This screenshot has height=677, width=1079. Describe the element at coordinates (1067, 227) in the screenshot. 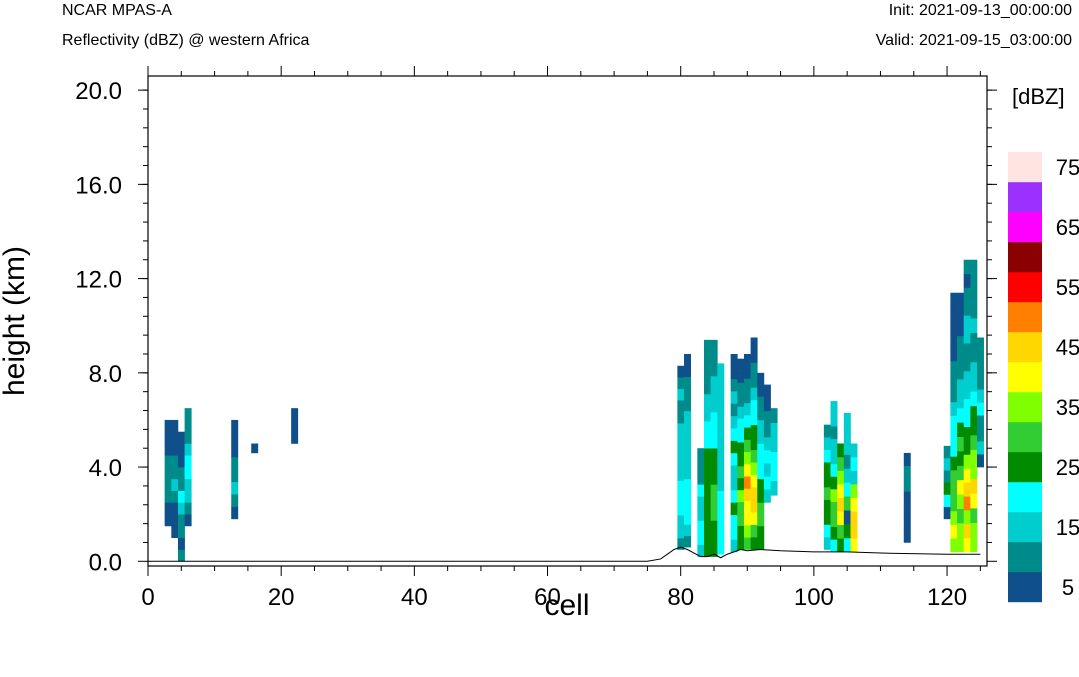

I see `colorbar-label: 65` at that location.